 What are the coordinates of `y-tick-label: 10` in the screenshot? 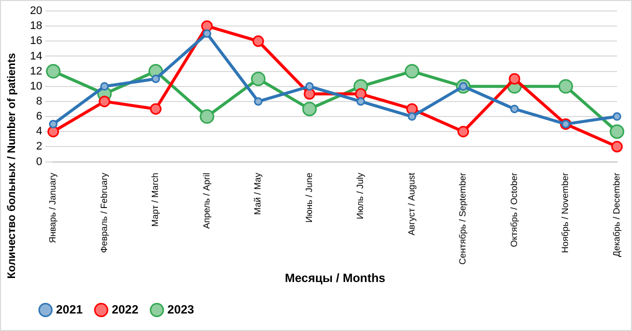 It's located at (36, 86).